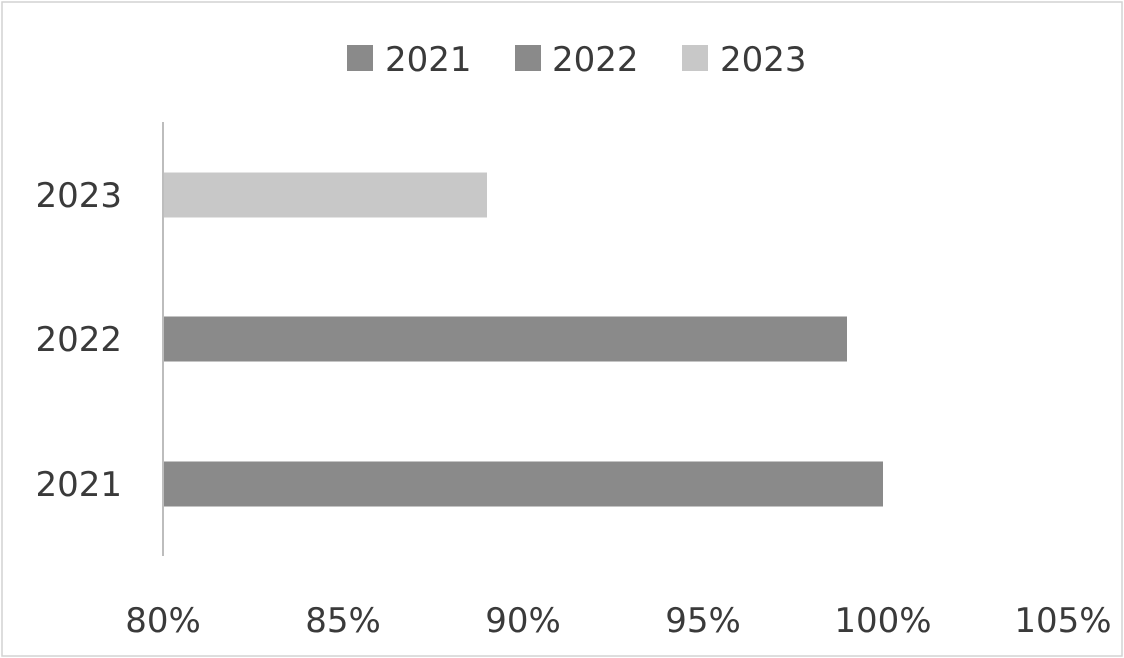 The image size is (1124, 658). I want to click on category-label-2023: 2023, so click(78, 196).